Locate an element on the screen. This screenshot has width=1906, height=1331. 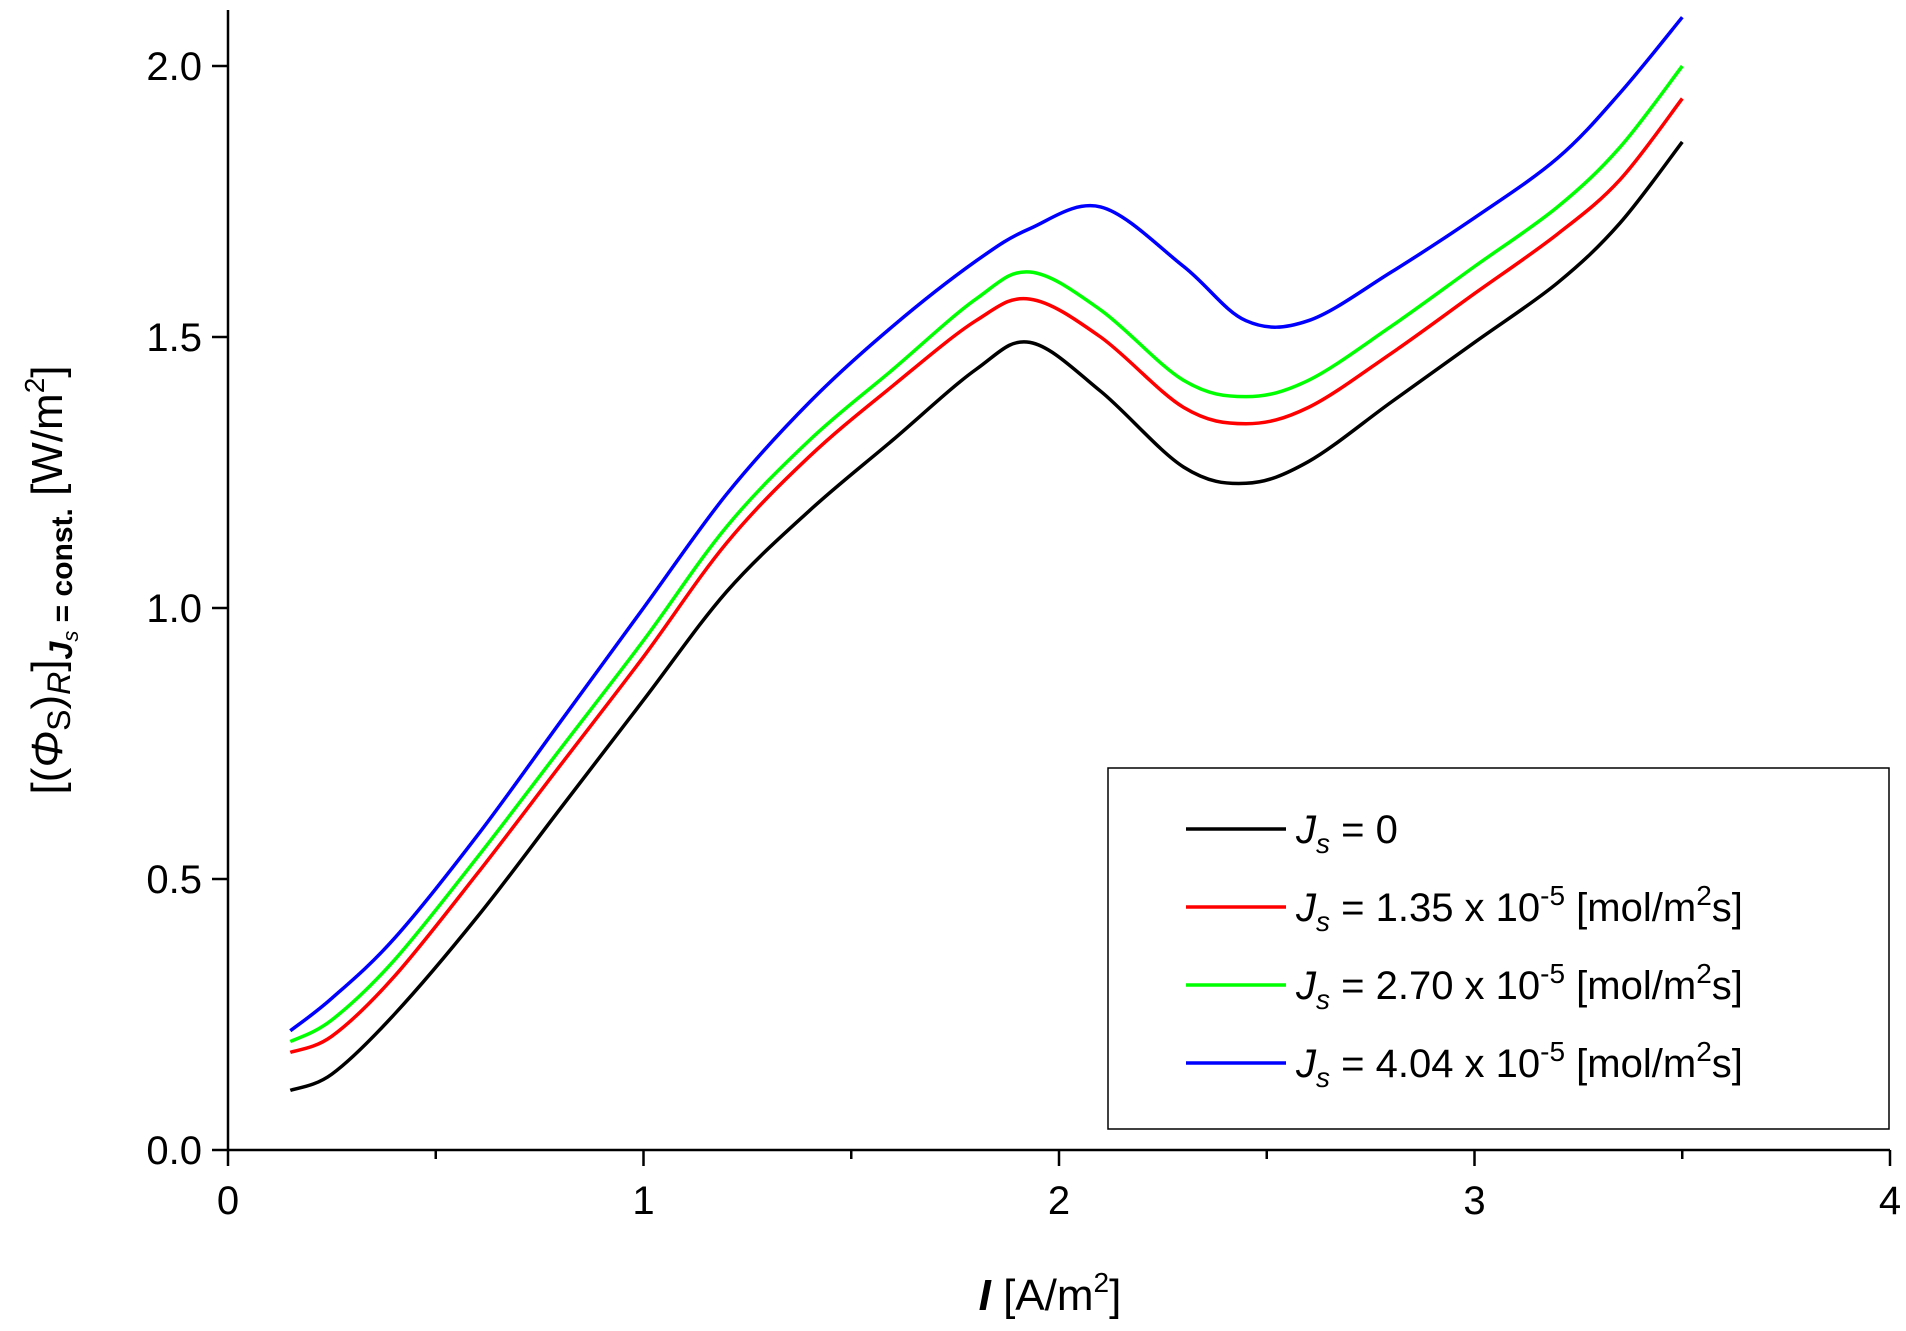
legend-entry-js-2-70: Js = 2.70 x 10-5 [mol/m2s] is located at coordinates (1464, 986).